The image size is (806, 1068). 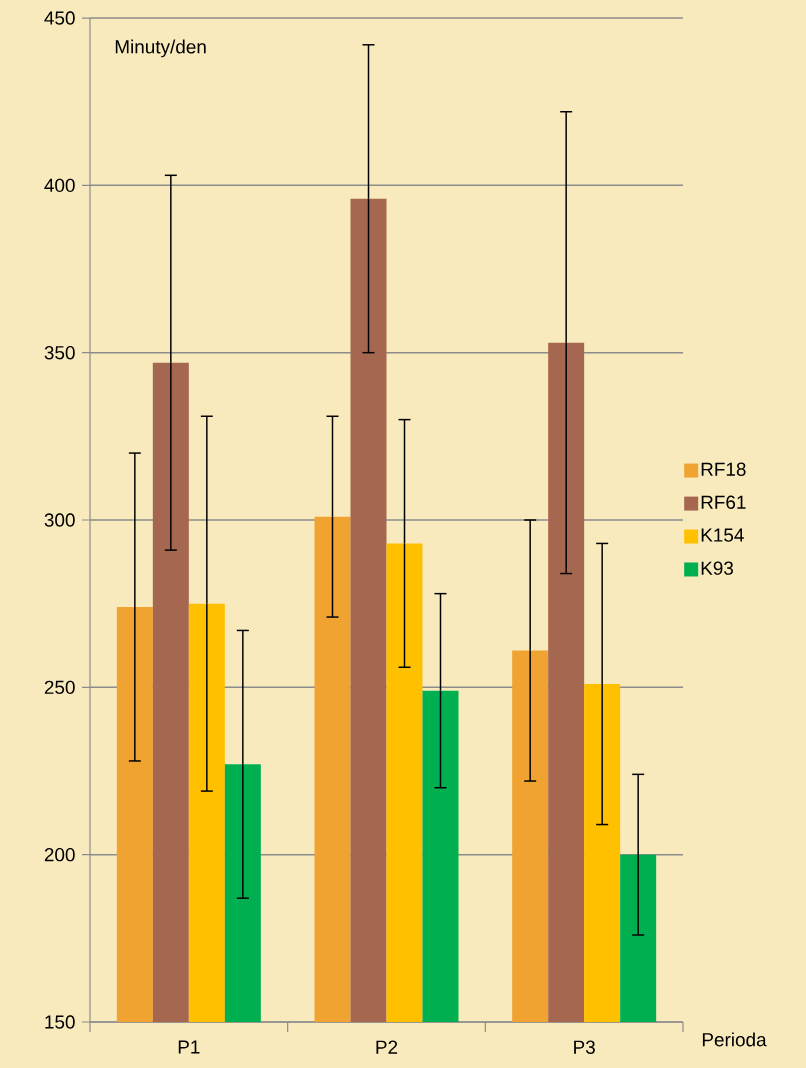 What do you see at coordinates (59, 687) in the screenshot?
I see `y-tick-label: 250` at bounding box center [59, 687].